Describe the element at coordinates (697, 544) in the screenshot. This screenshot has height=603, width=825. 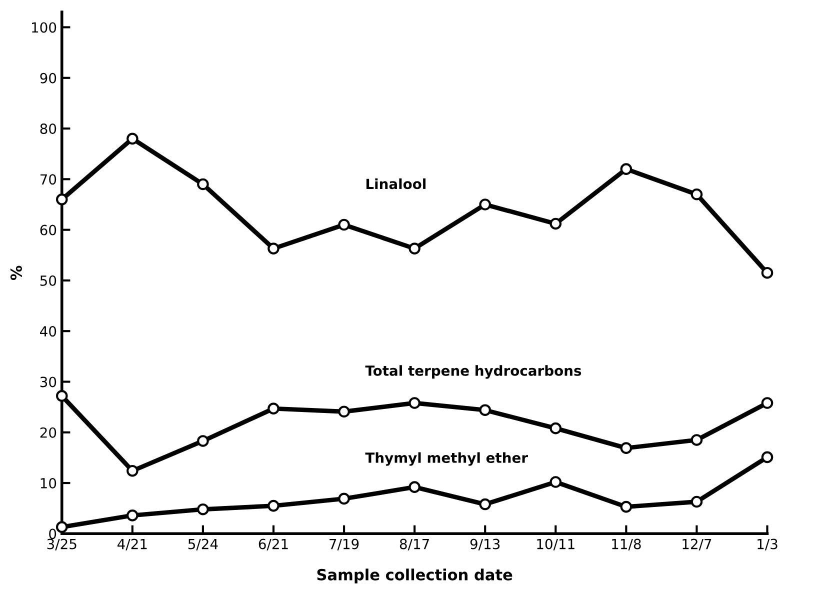
I see `x-tick-label: 12/7` at that location.